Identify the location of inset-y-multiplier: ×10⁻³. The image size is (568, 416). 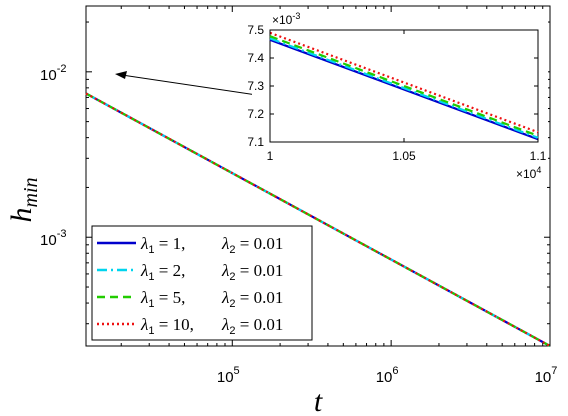
(286, 19).